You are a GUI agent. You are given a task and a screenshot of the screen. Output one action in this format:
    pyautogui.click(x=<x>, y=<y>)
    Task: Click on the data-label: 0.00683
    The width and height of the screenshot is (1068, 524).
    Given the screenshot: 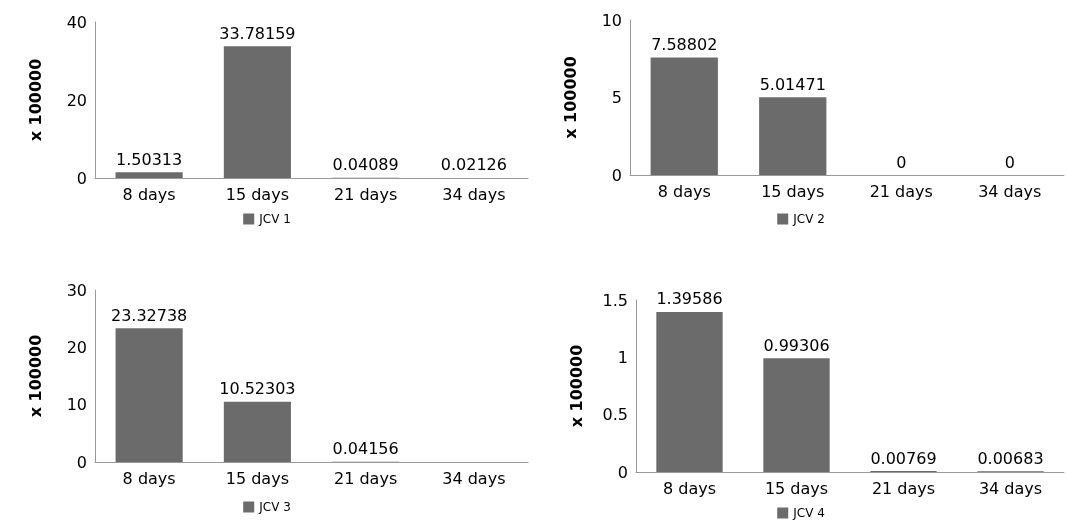 What is the action you would take?
    pyautogui.click(x=1010, y=458)
    